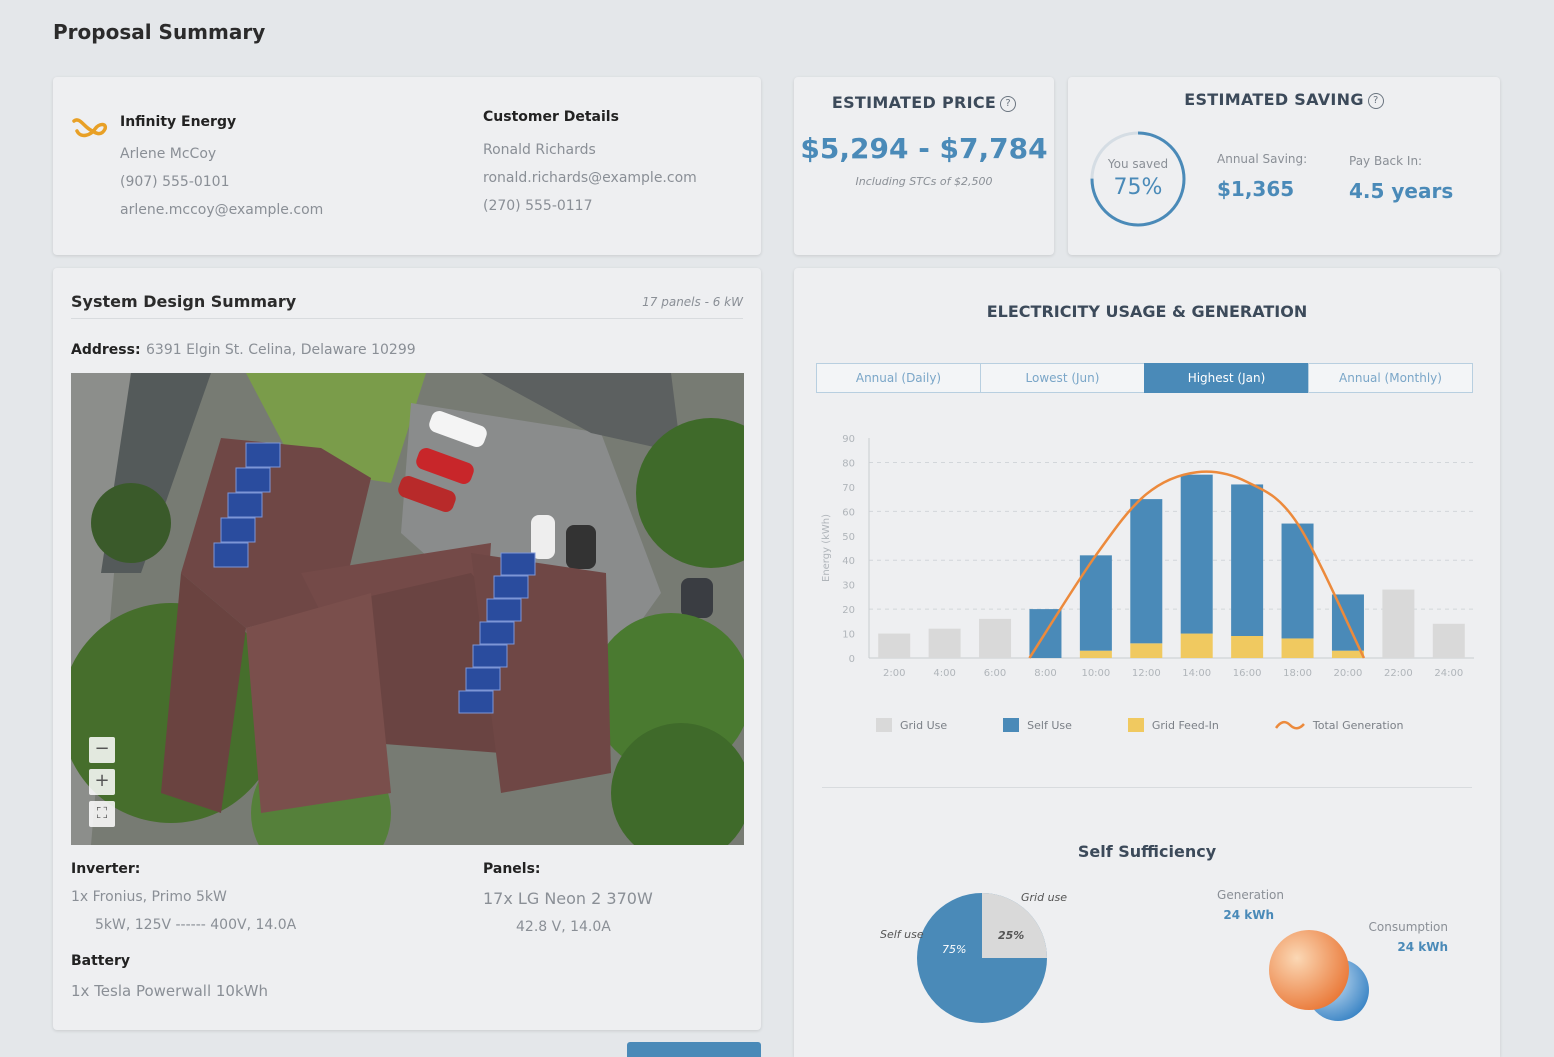 The image size is (1554, 1057). I want to click on x-tick-label: 10:00, so click(1095, 673).